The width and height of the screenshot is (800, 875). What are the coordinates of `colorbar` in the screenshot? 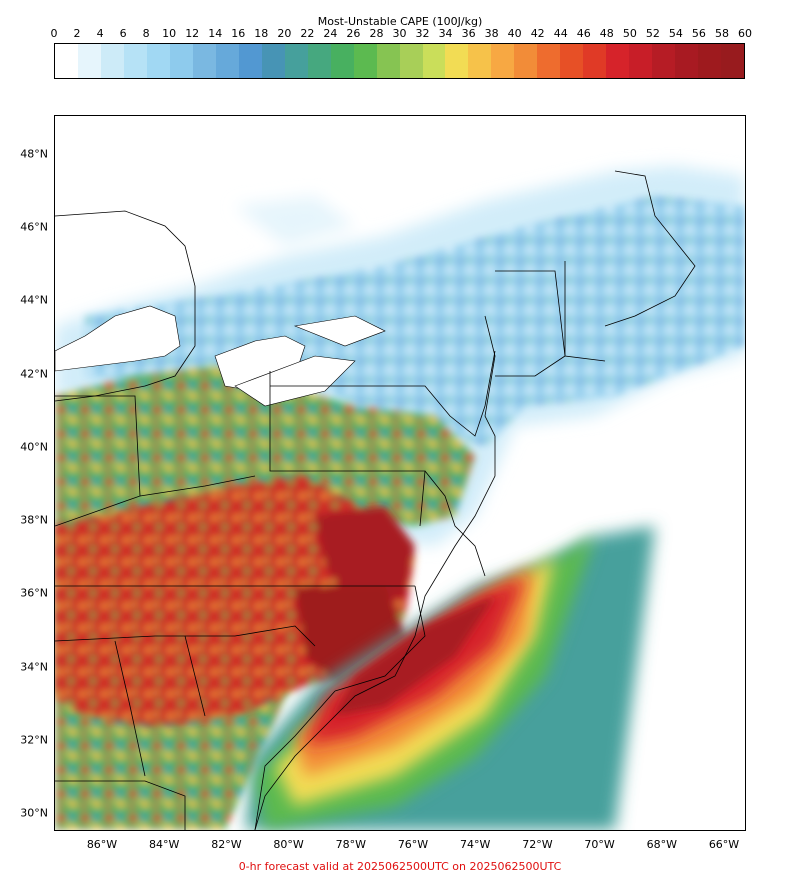 It's located at (399, 61).